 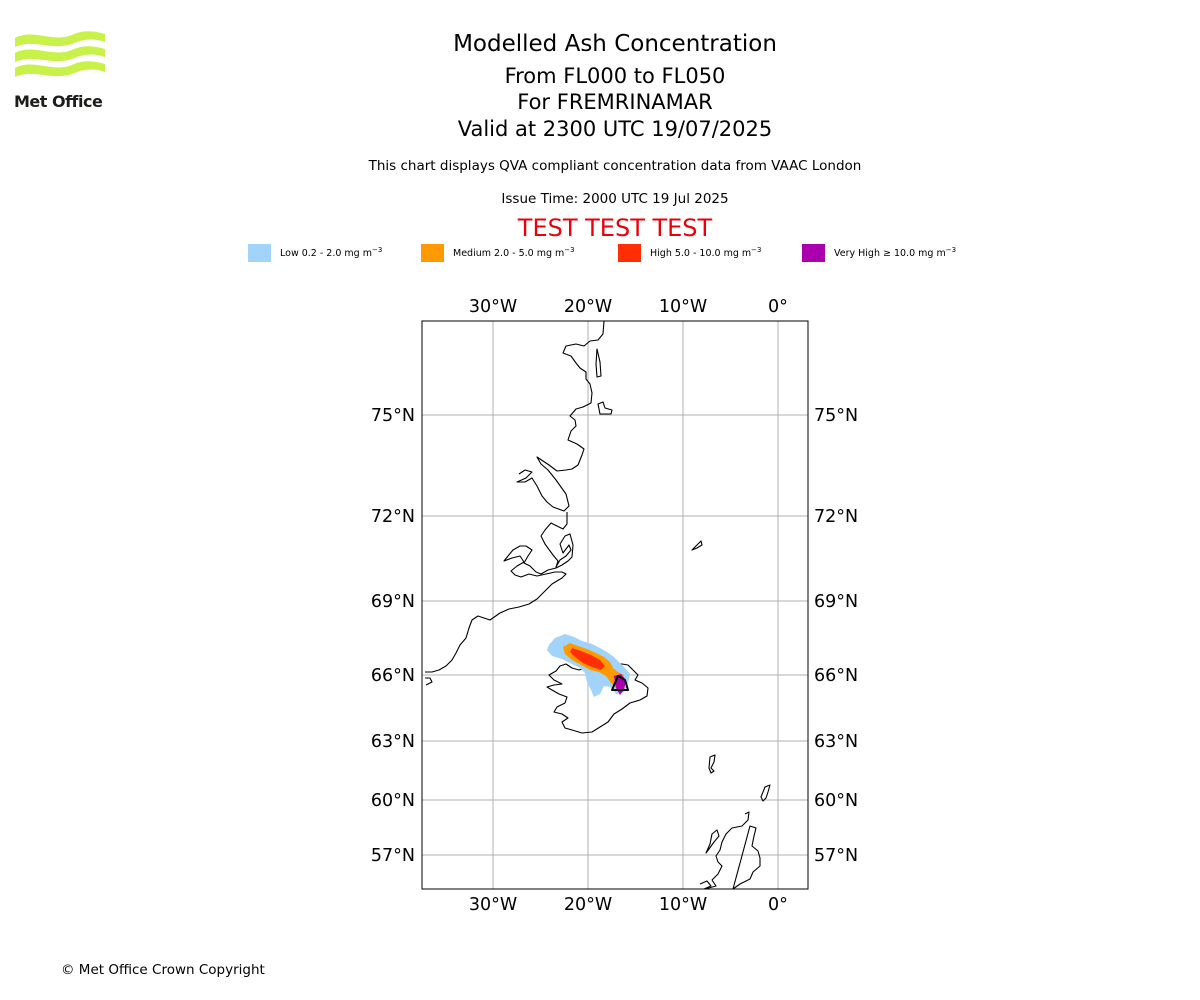 I want to click on legend-exponent-very-high: −3, so click(x=951, y=250).